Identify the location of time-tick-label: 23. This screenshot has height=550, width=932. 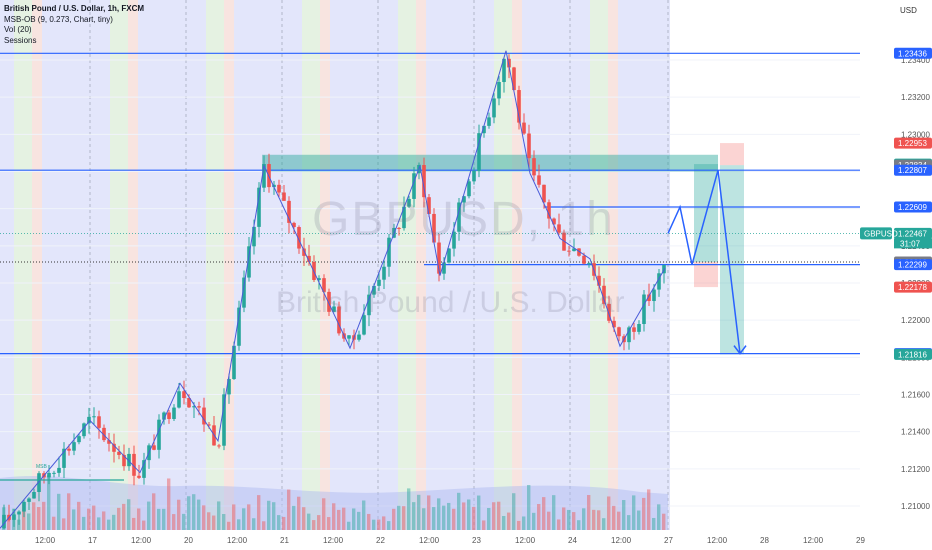
(476, 540).